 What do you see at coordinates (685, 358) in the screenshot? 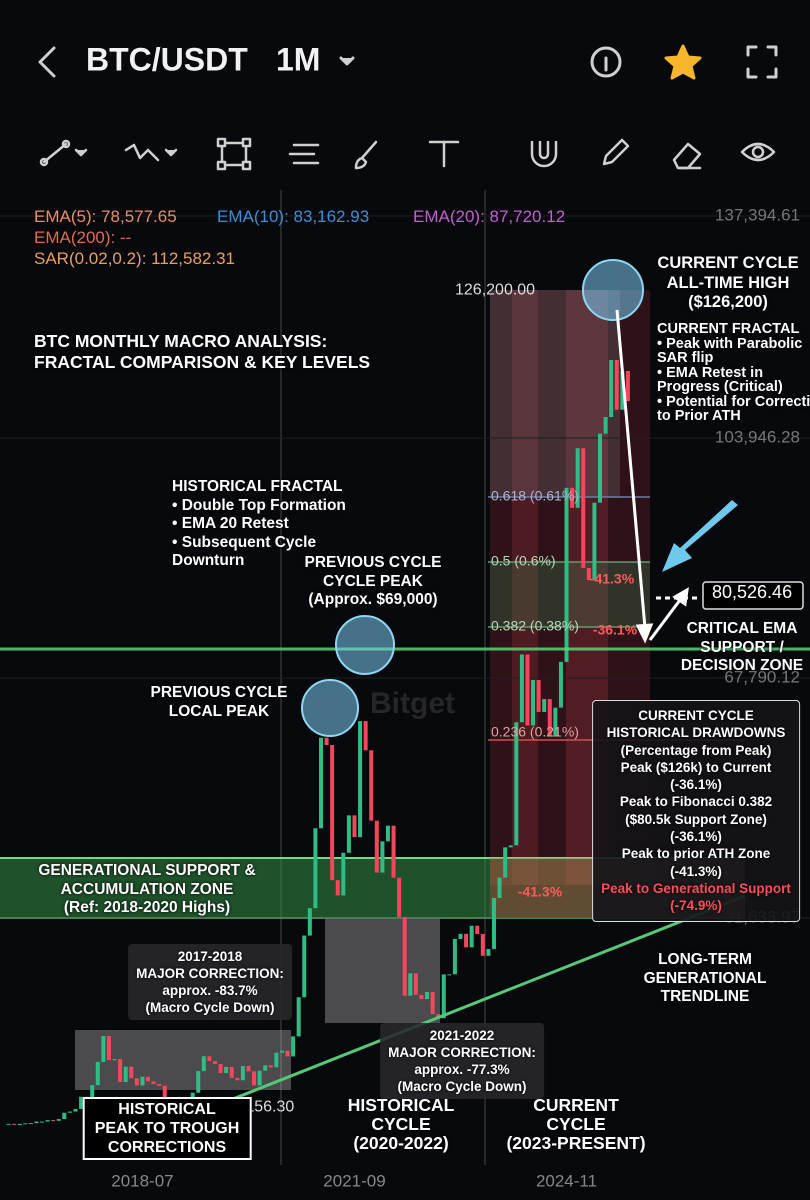
I see `annotation-line: SAR flip` at bounding box center [685, 358].